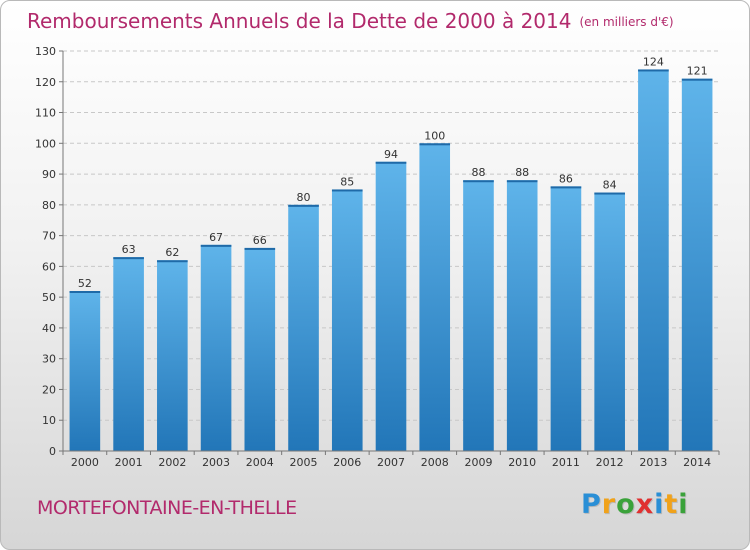  I want to click on data-label: 52, so click(85, 283).